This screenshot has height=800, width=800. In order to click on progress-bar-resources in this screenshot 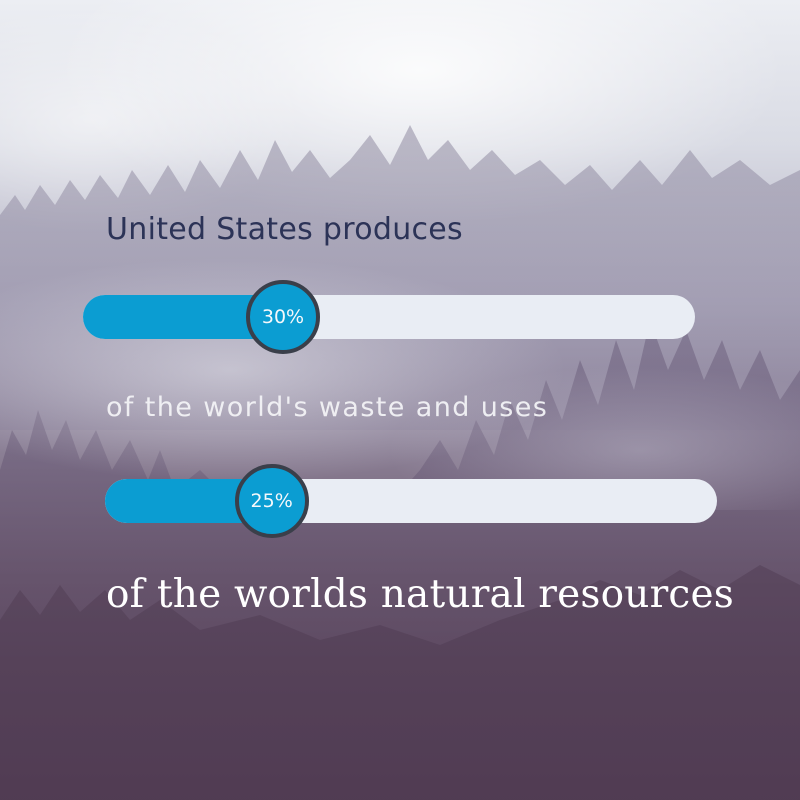, I will do `click(411, 501)`.